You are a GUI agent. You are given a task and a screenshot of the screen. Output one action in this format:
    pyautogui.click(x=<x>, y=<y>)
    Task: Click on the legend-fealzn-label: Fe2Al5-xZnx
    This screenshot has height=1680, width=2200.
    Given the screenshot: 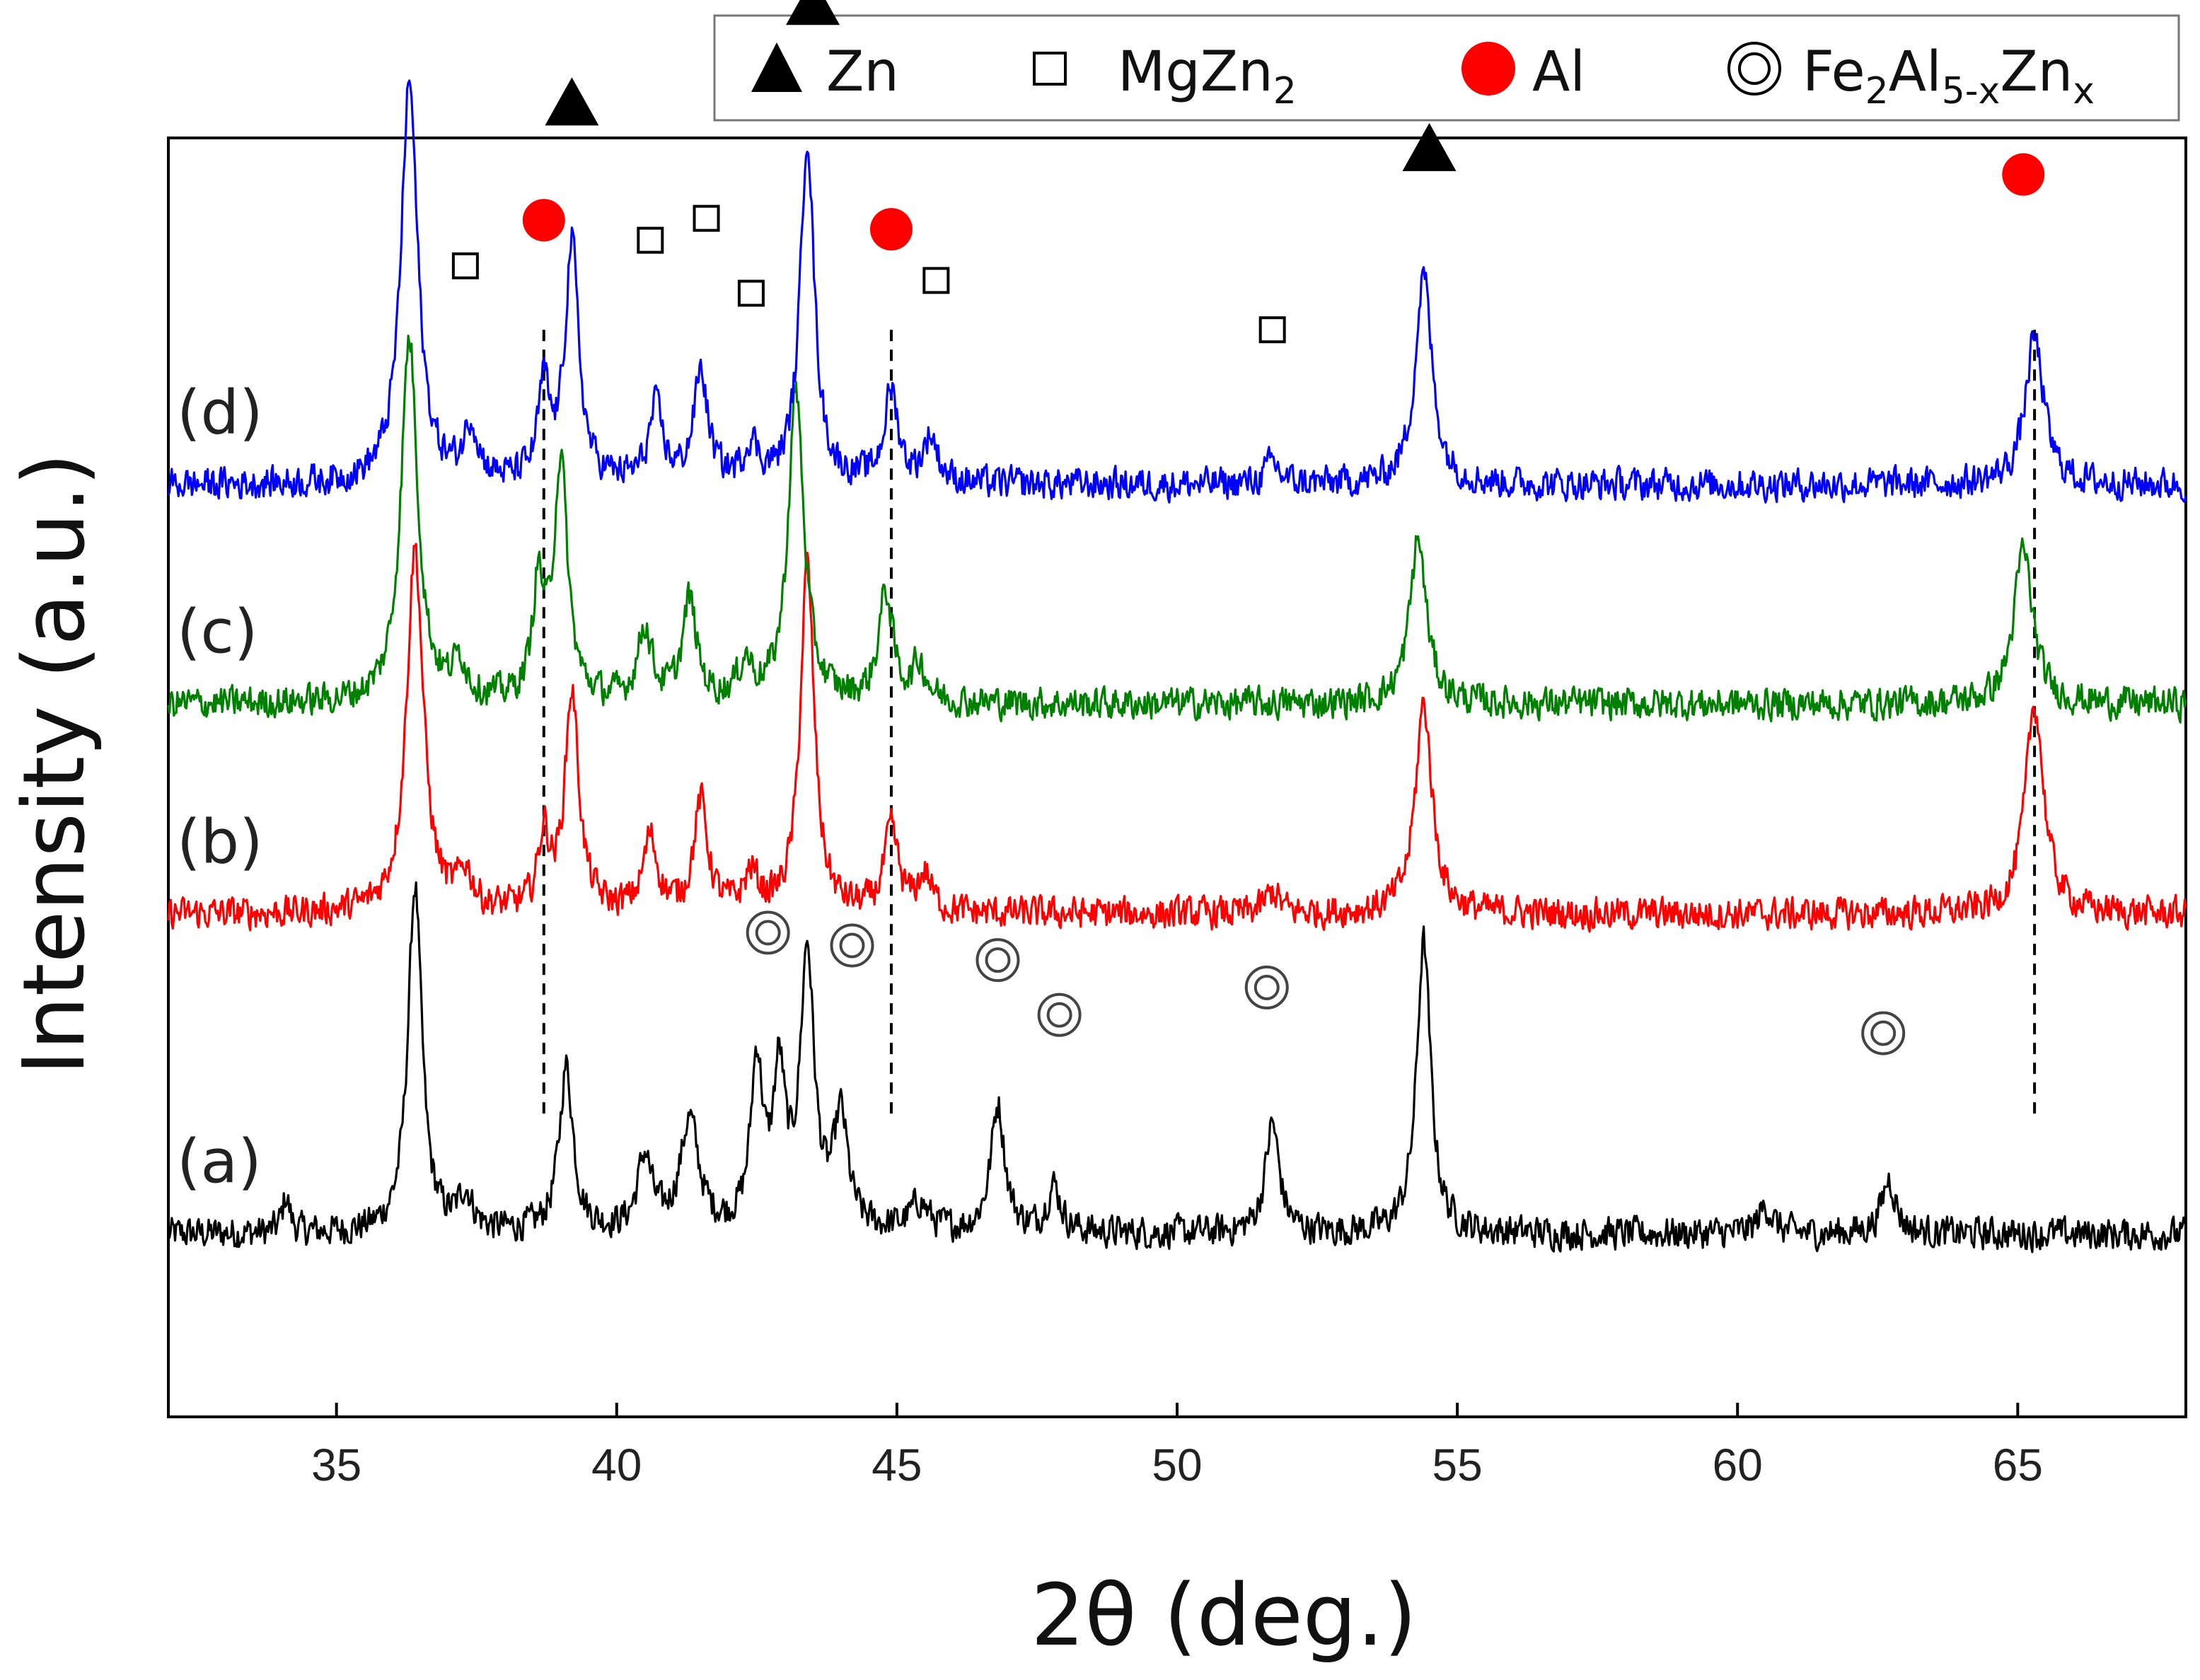 What is the action you would take?
    pyautogui.click(x=1948, y=76)
    